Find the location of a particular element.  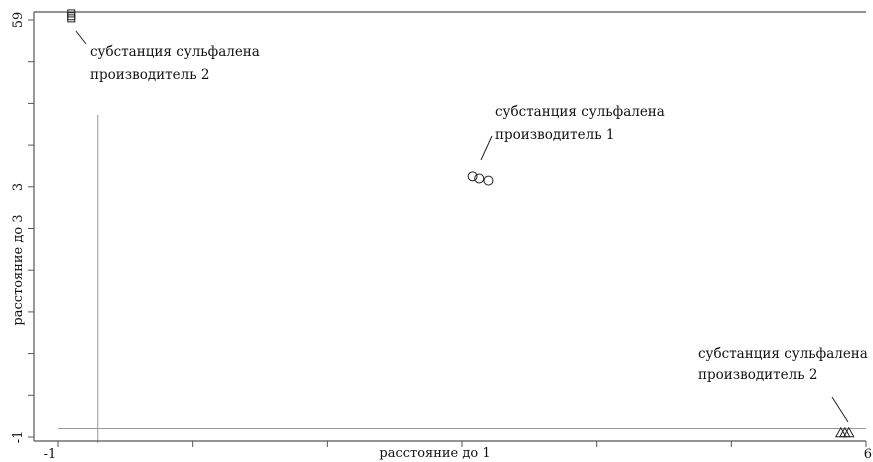

x-axis-label: расстояние до 1 is located at coordinates (434, 453).